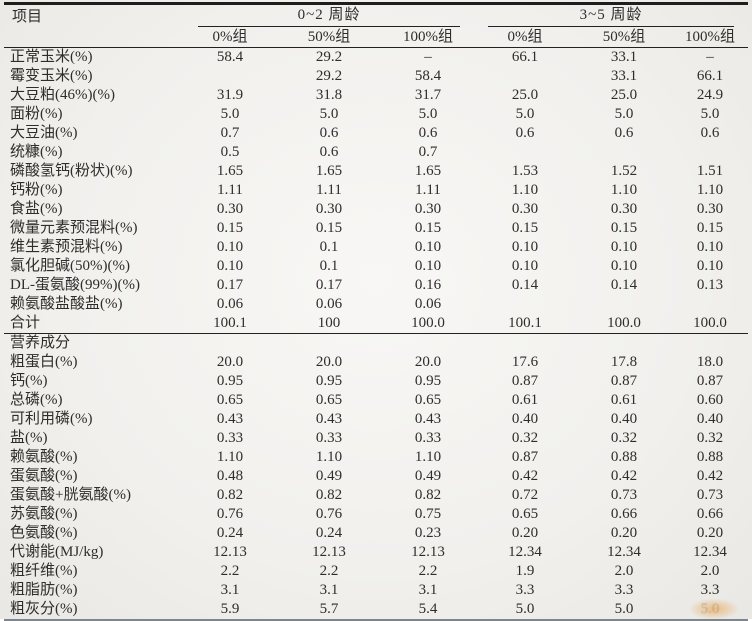 This screenshot has width=752, height=621. Describe the element at coordinates (611, 16) in the screenshot. I see `column-group-3-5-weeks-label: 3~5 周龄` at that location.